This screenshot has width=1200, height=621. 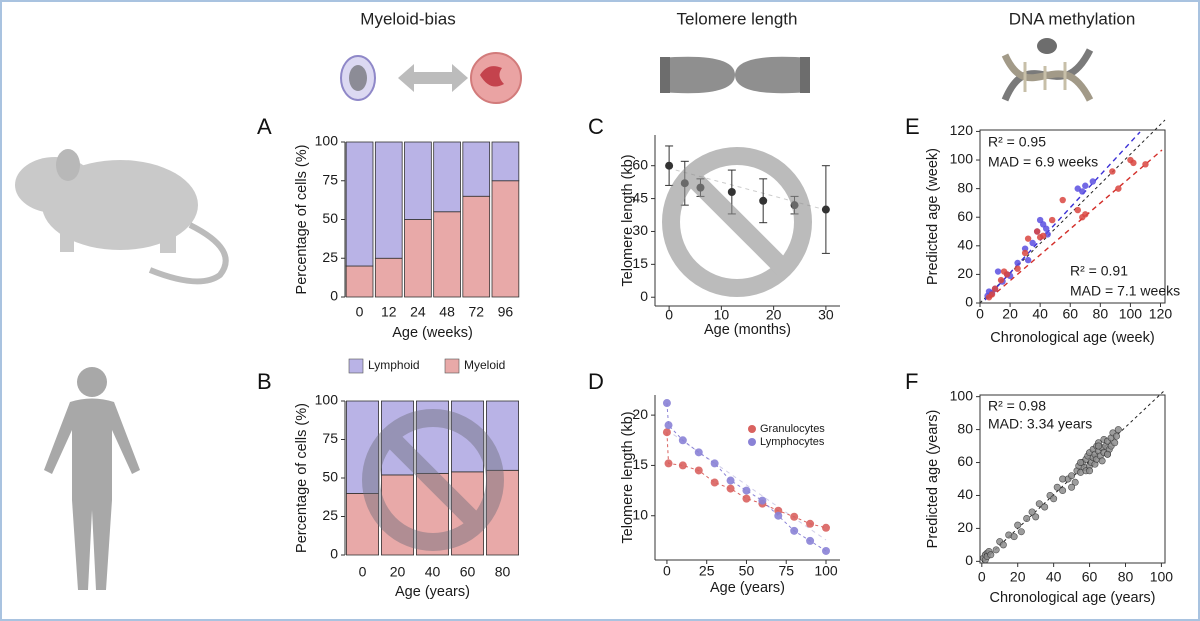 I want to click on prohibited-sign, so click(x=737, y=222).